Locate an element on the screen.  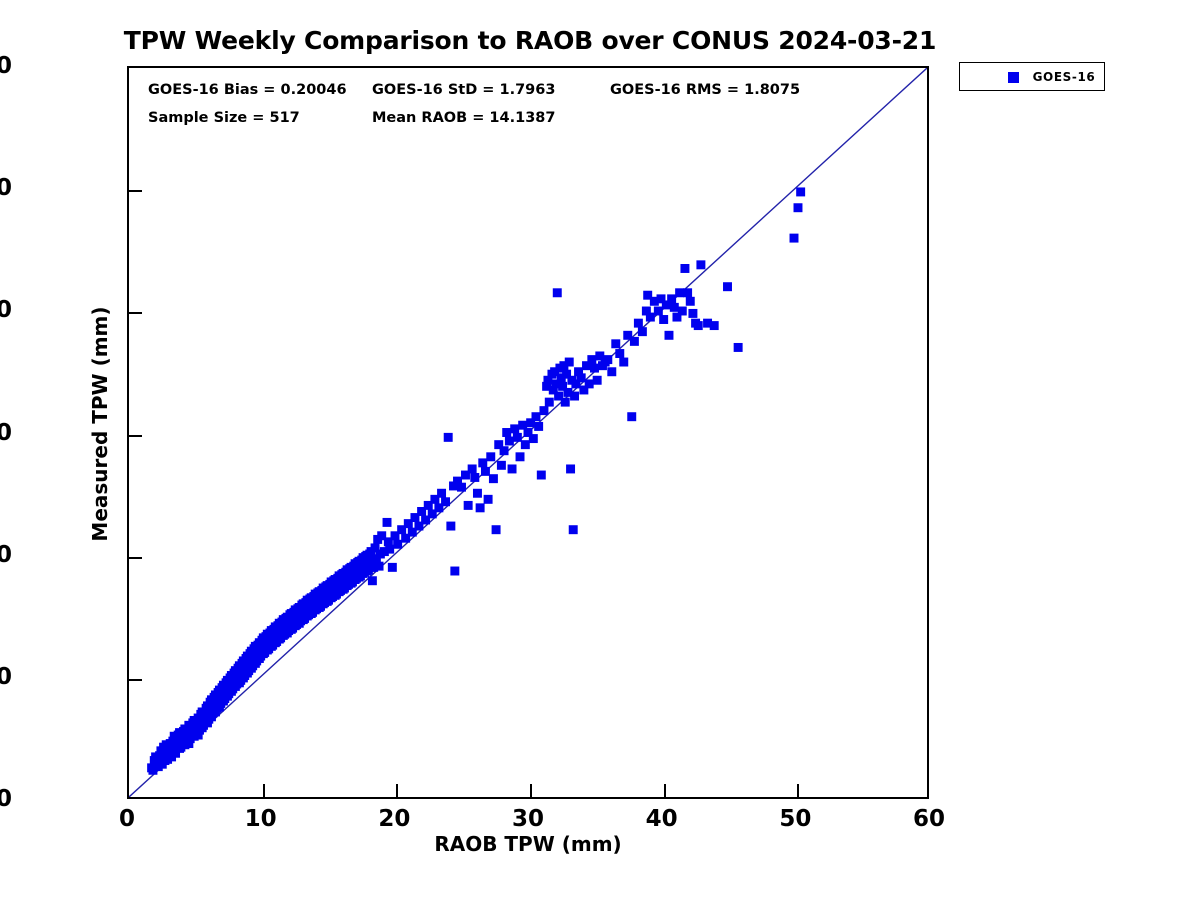
stat-mean-raob: Mean RAOB = 14.1387 is located at coordinates (464, 118).